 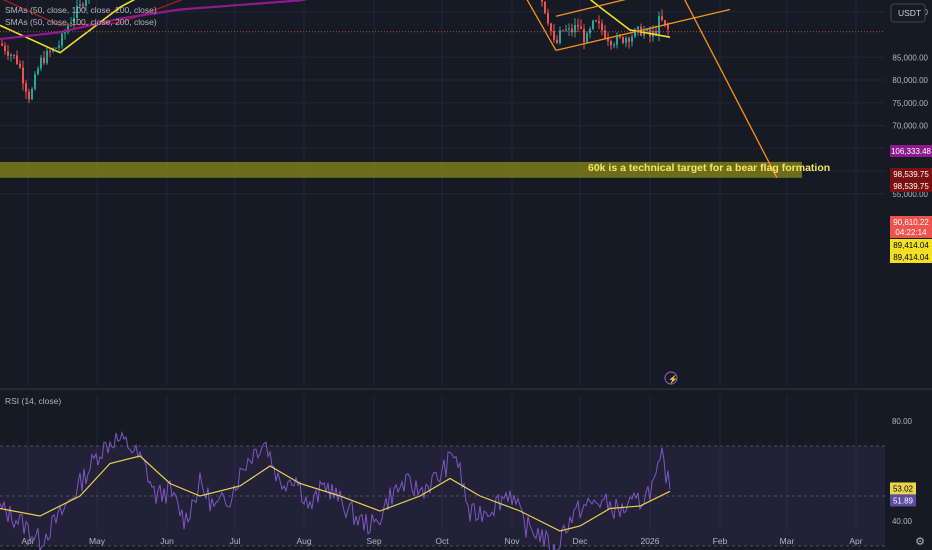 What do you see at coordinates (720, 541) in the screenshot?
I see `time-tick-label: Feb` at bounding box center [720, 541].